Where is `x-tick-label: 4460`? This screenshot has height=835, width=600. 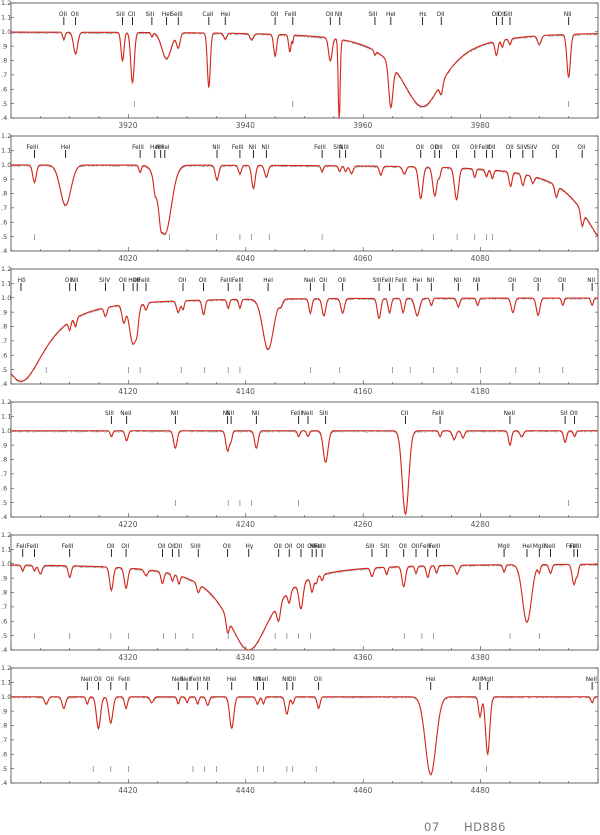 x-tick-label: 4460 is located at coordinates (362, 790).